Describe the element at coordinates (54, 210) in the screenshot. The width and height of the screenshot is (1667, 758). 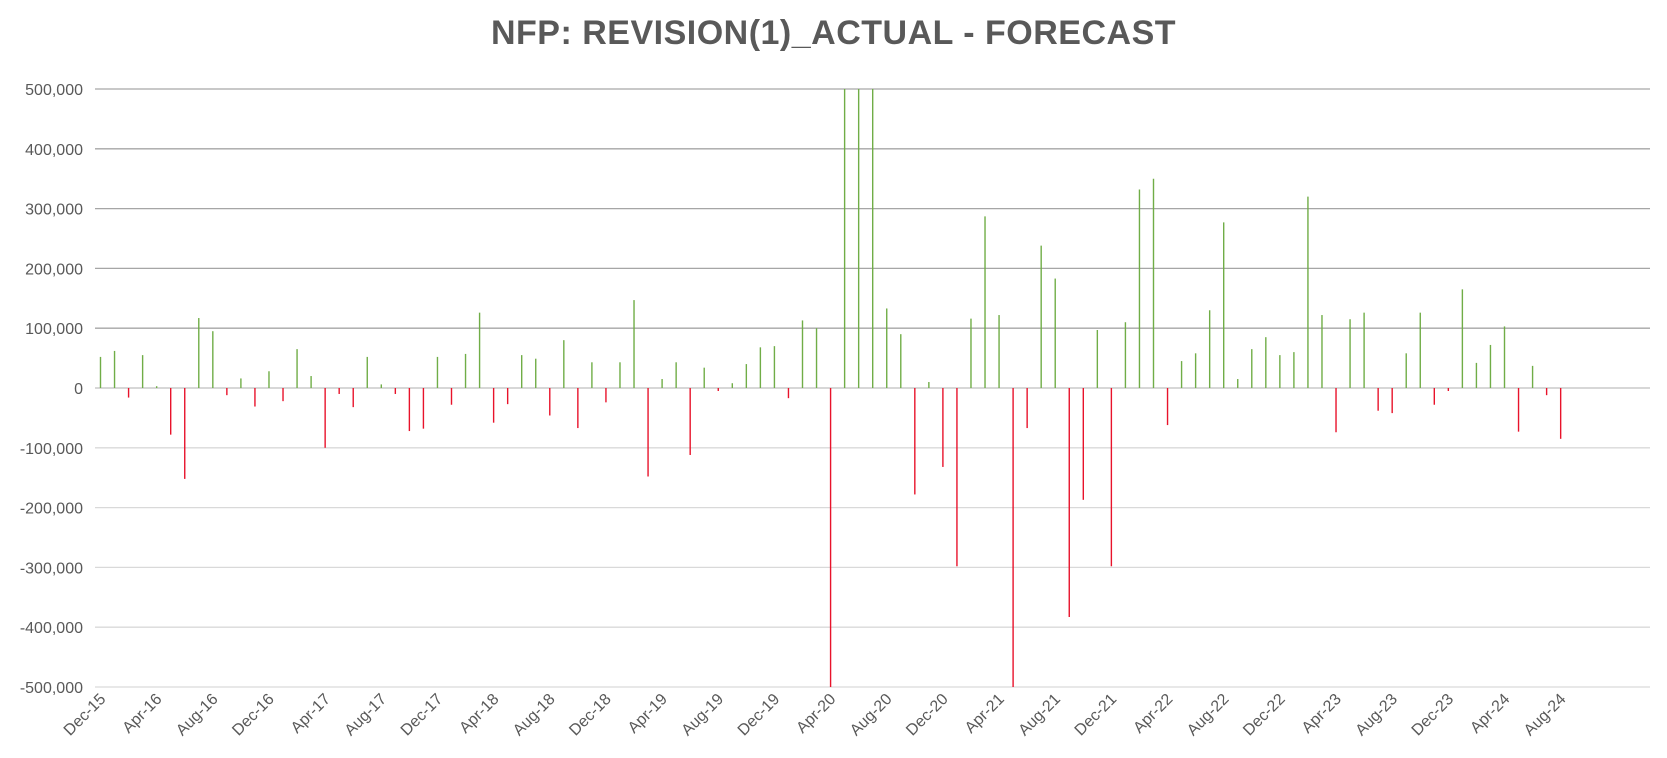
I see `y-tick-label: 300,000` at that location.